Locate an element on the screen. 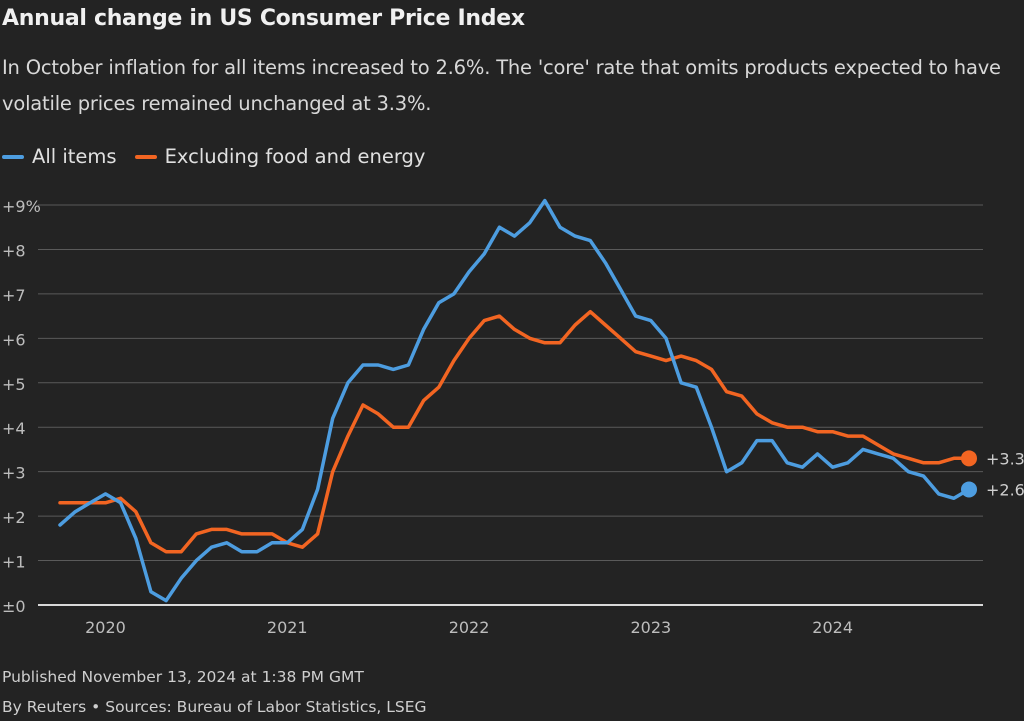  y-tick-label: +9% is located at coordinates (21, 206).